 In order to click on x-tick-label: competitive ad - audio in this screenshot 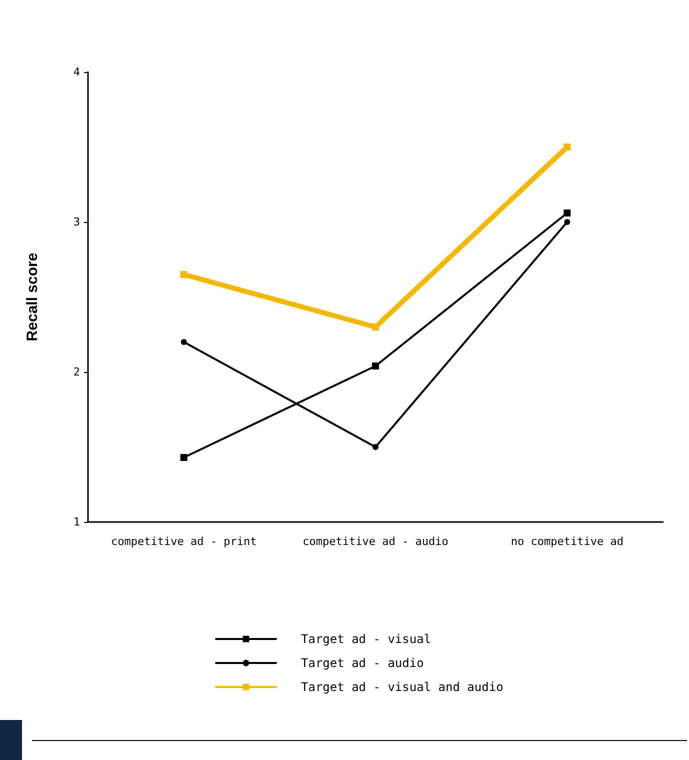, I will do `click(375, 541)`.